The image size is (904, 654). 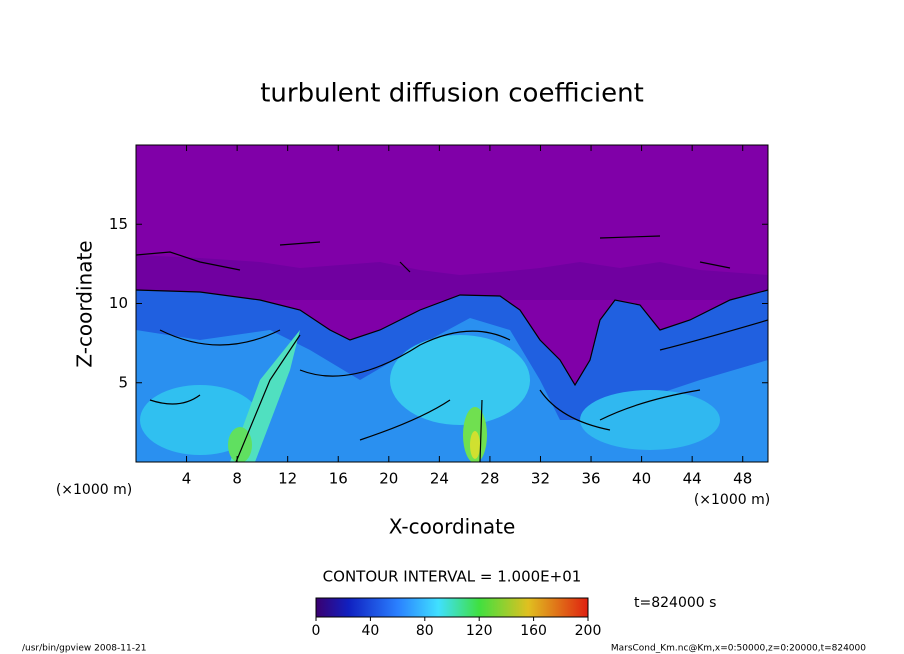 What do you see at coordinates (452, 577) in the screenshot?
I see `contour-interval: CONTOUR INTERVAL = 1.000E+01` at bounding box center [452, 577].